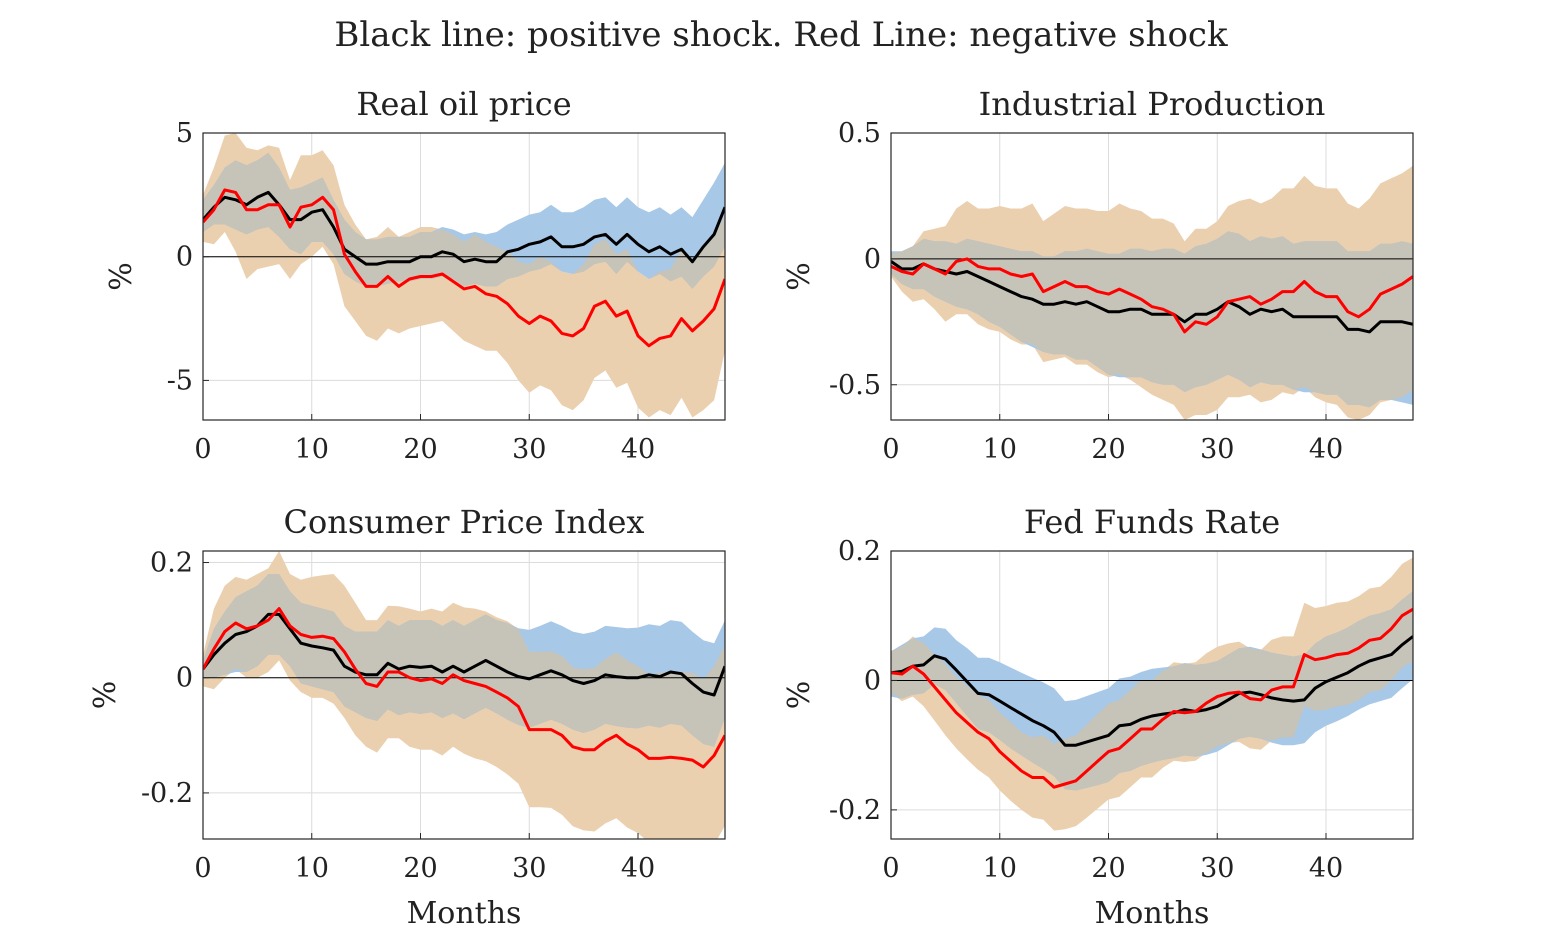  I want to click on panel-title: Fed Funds Rate, so click(1152, 522).